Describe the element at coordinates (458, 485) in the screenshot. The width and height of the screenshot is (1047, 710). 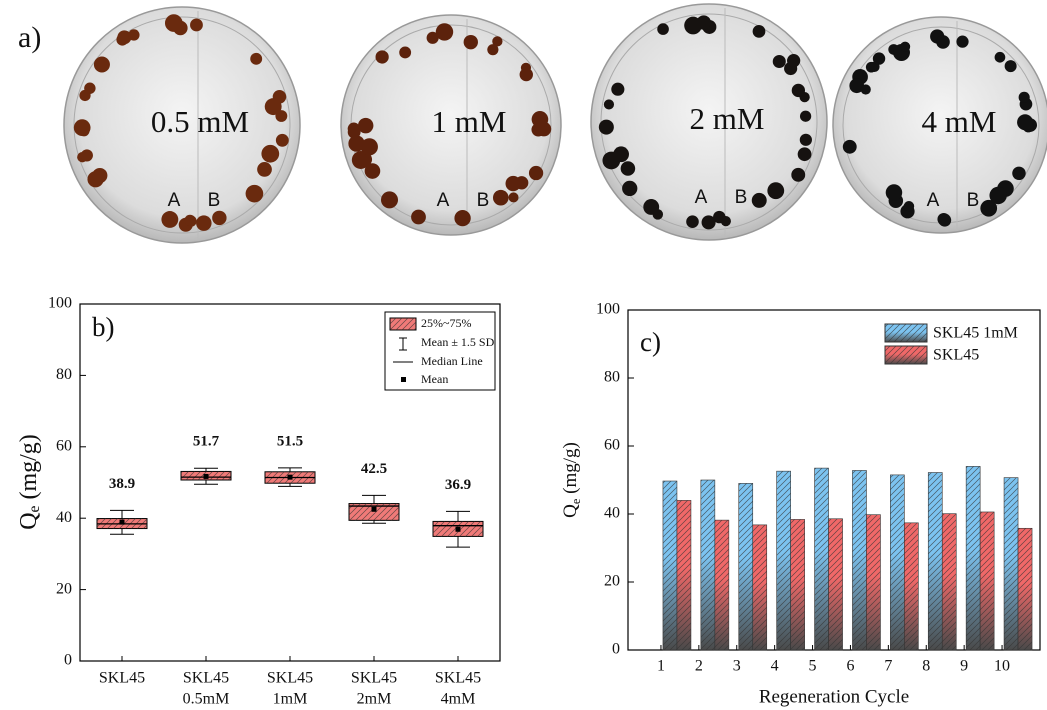
I see `mean-label: 36.9` at that location.